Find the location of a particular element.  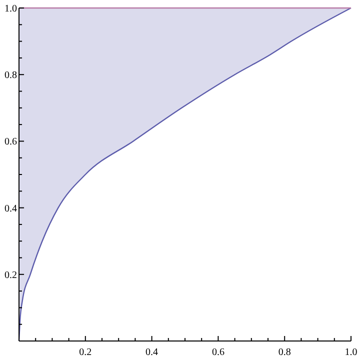

x-tick-label: 0.8 is located at coordinates (284, 352).